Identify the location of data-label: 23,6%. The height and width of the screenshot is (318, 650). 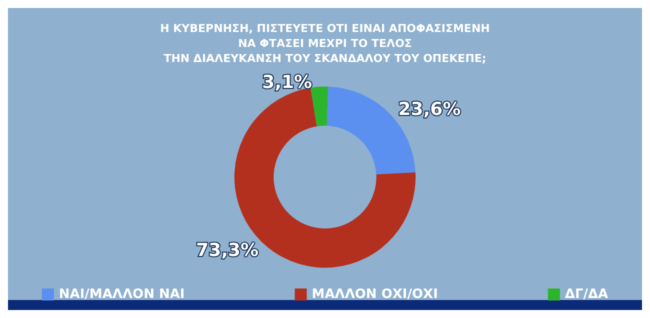
(429, 109).